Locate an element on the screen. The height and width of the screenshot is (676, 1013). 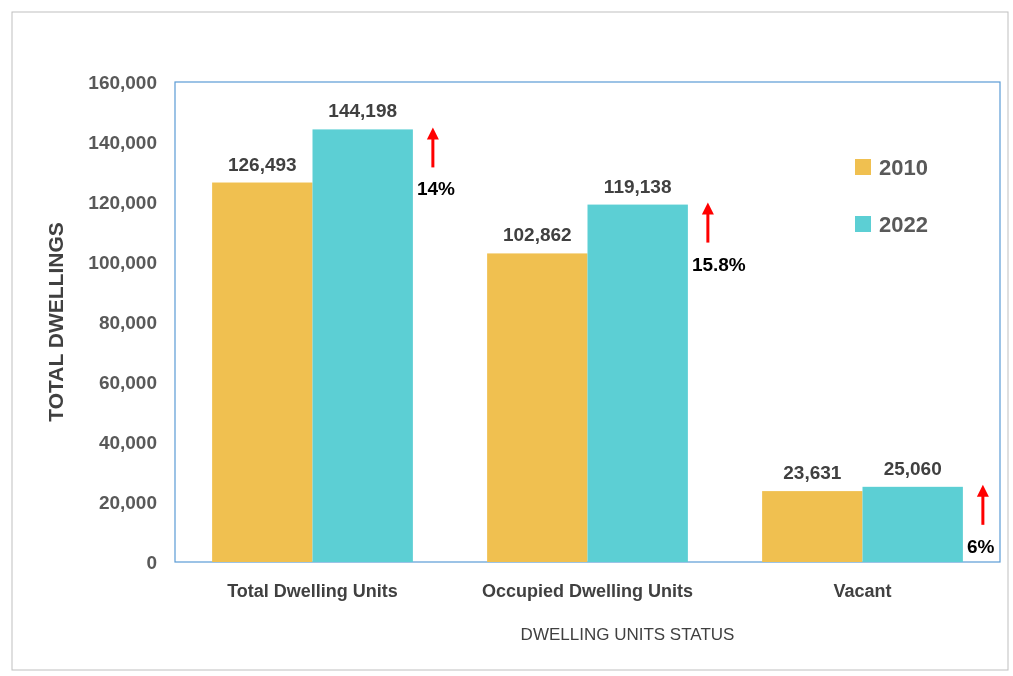
legend-label: 2010 is located at coordinates (903, 167).